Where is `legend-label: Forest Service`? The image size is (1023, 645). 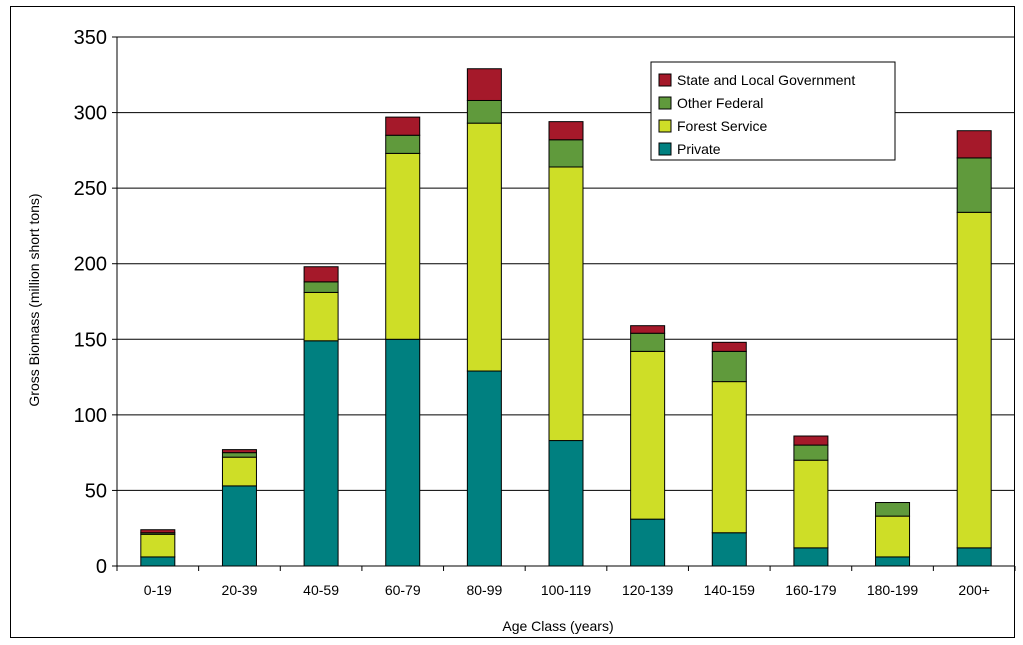 legend-label: Forest Service is located at coordinates (722, 126).